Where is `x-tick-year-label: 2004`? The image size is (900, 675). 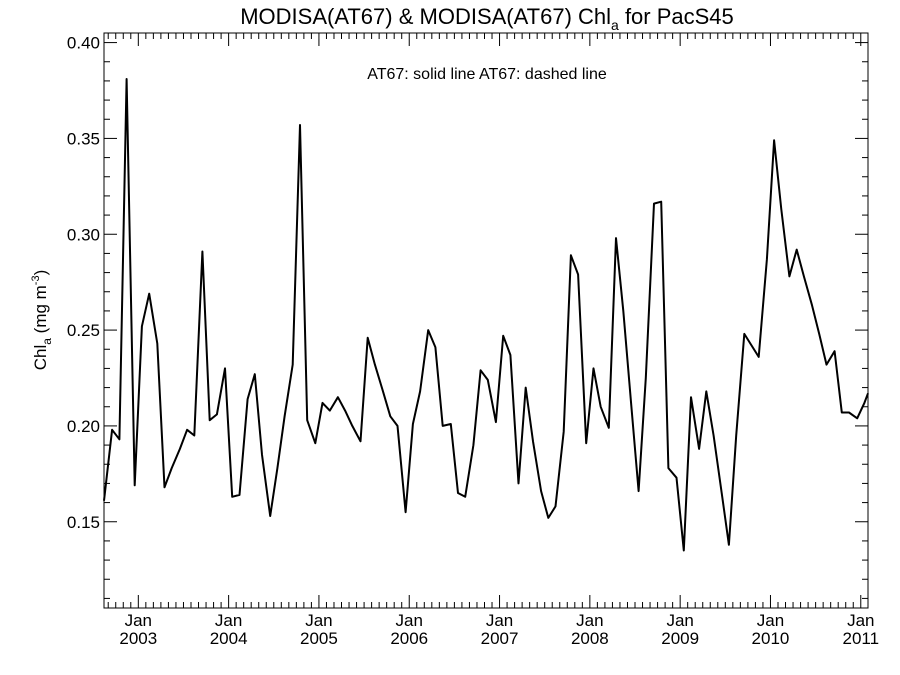 x-tick-year-label: 2004 is located at coordinates (229, 638).